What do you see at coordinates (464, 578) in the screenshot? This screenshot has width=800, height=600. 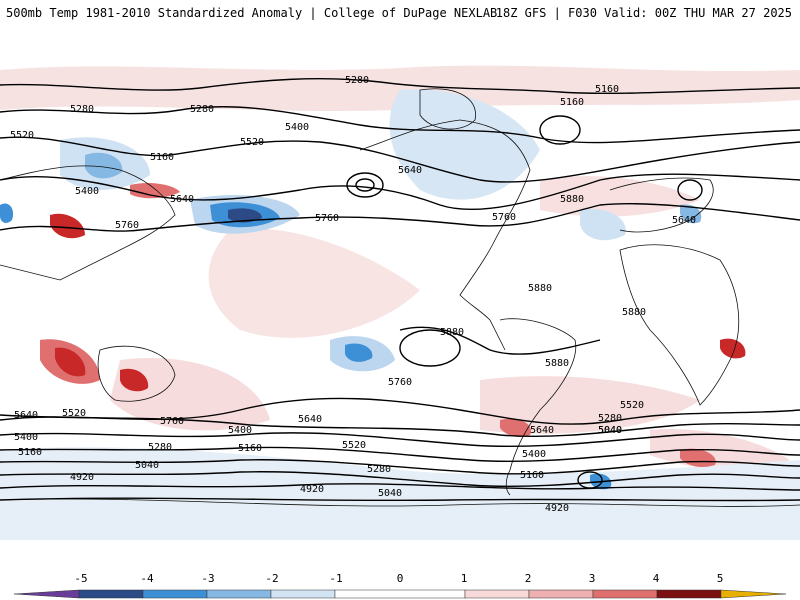 I see `colorbar-tick-label: 1` at bounding box center [464, 578].